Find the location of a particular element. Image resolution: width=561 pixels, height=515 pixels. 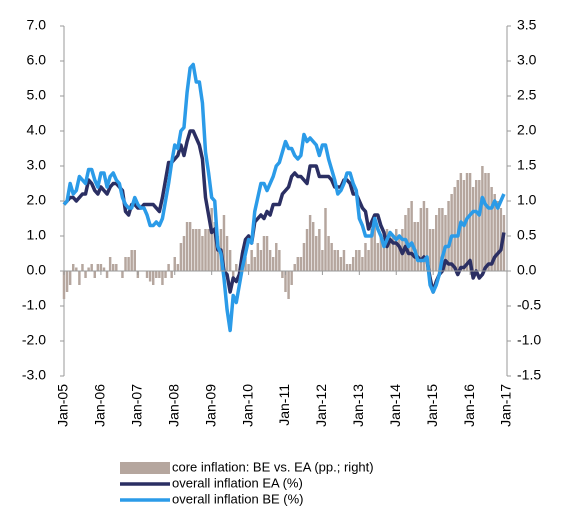

x-tick-label: Jan-08 is located at coordinates (173, 405).